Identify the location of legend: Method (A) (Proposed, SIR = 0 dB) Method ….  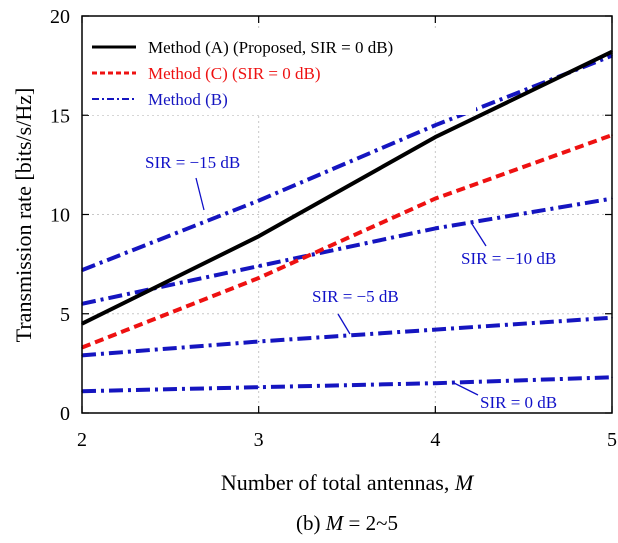
(282, 73).